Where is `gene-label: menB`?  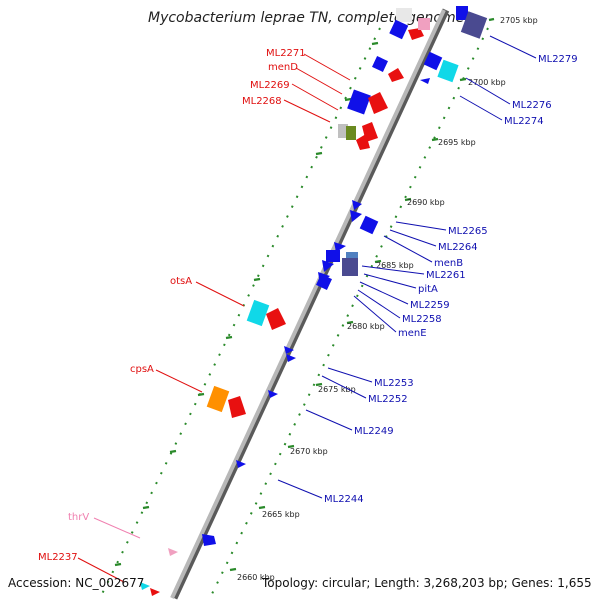
gene-label: menB is located at coordinates (448, 263).